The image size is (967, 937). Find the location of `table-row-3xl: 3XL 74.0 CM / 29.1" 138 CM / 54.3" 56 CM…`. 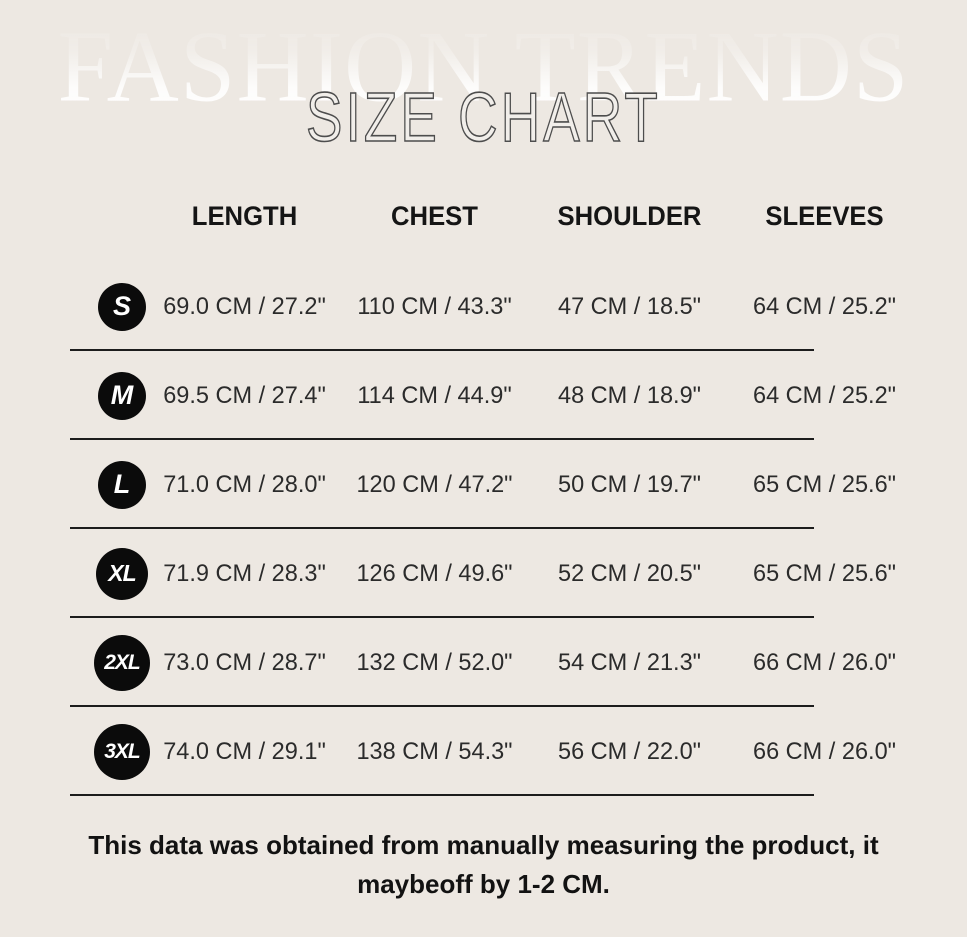

table-row-3xl: 3XL 74.0 CM / 29.1" 138 CM / 54.3" 56 CM… is located at coordinates (483, 751).